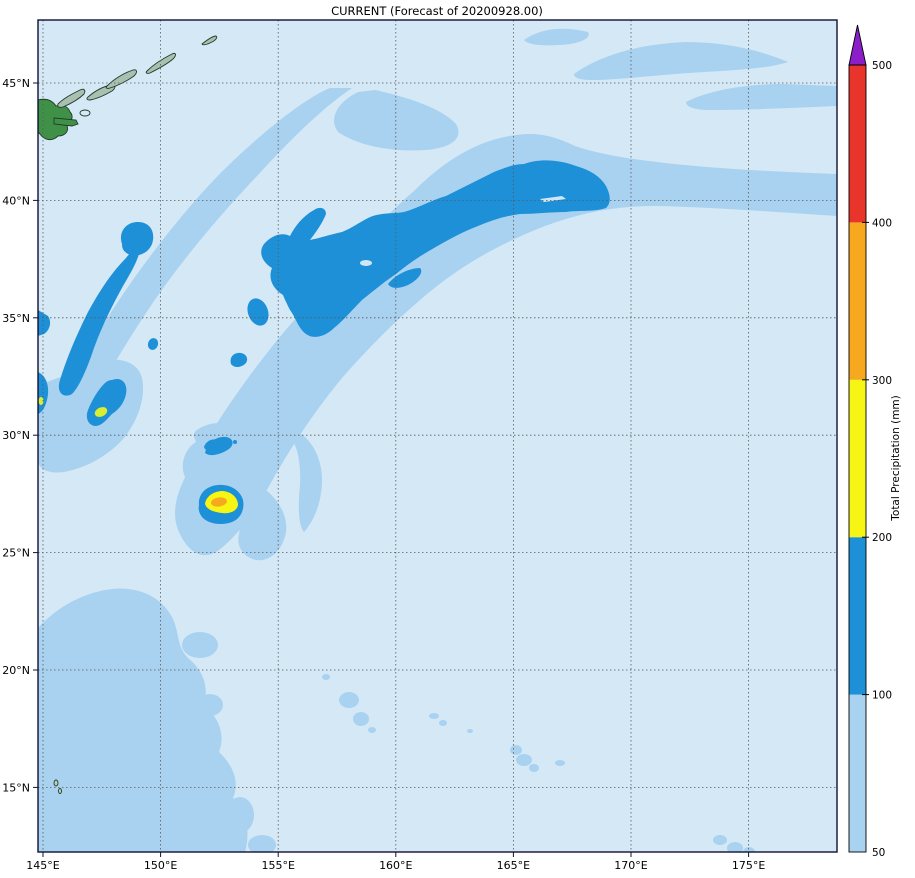 This screenshot has height=878, width=915. I want to click on lat-tick-label: 35°N, so click(16, 318).